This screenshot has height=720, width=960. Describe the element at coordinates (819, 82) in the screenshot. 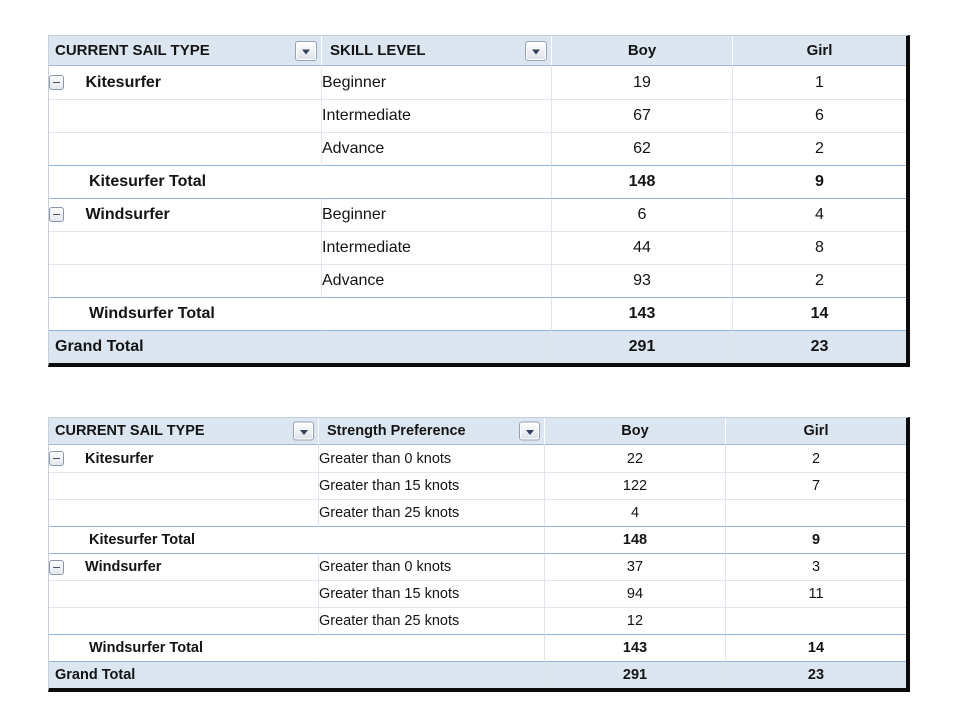

I see `girl-value-cell: 1` at that location.